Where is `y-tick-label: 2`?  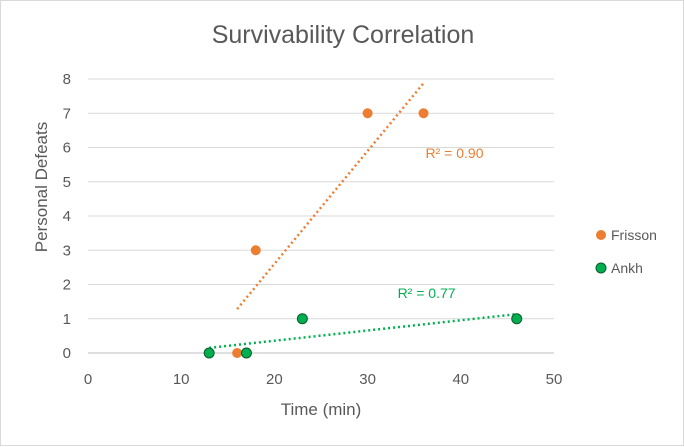 y-tick-label: 2 is located at coordinates (67, 285).